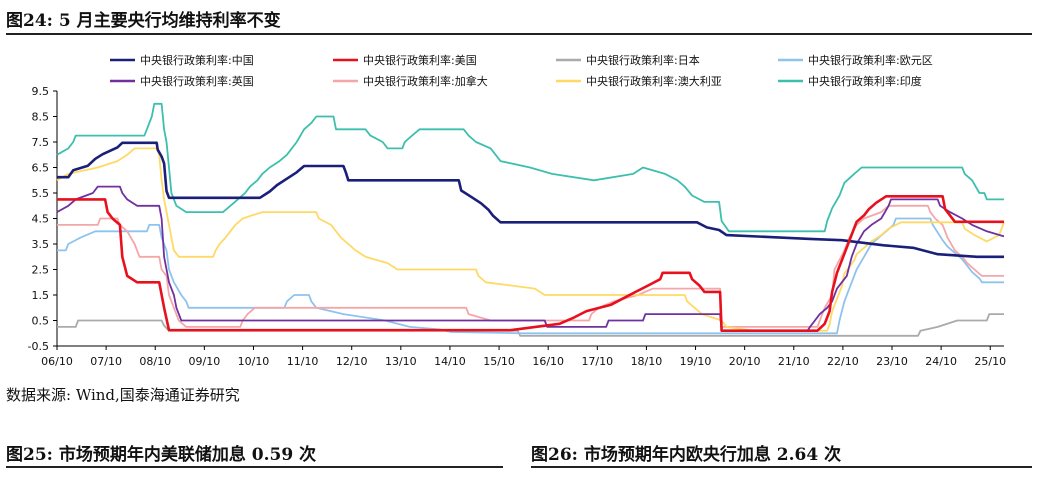 Image resolution: width=1038 pixels, height=479 pixels. I want to click on y-tick-label: 9.5, so click(41, 91).